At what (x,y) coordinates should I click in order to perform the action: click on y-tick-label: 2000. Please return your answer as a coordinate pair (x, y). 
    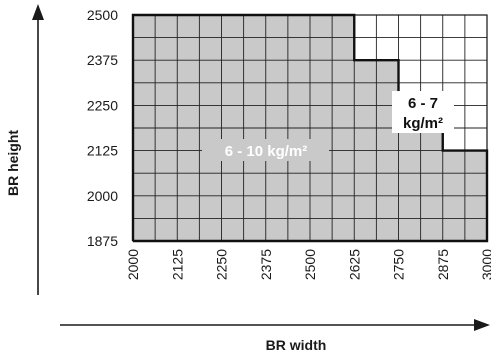
    Looking at the image, I should click on (102, 196).